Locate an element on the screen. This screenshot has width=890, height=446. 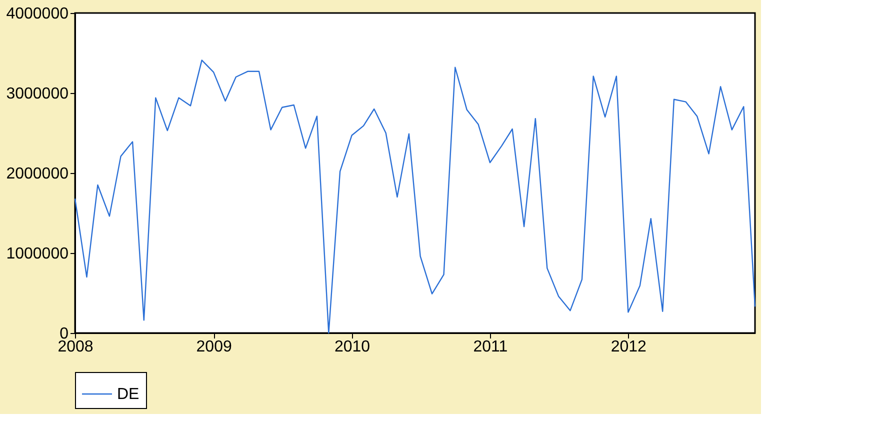
x-tick-label: 2010 is located at coordinates (352, 347).